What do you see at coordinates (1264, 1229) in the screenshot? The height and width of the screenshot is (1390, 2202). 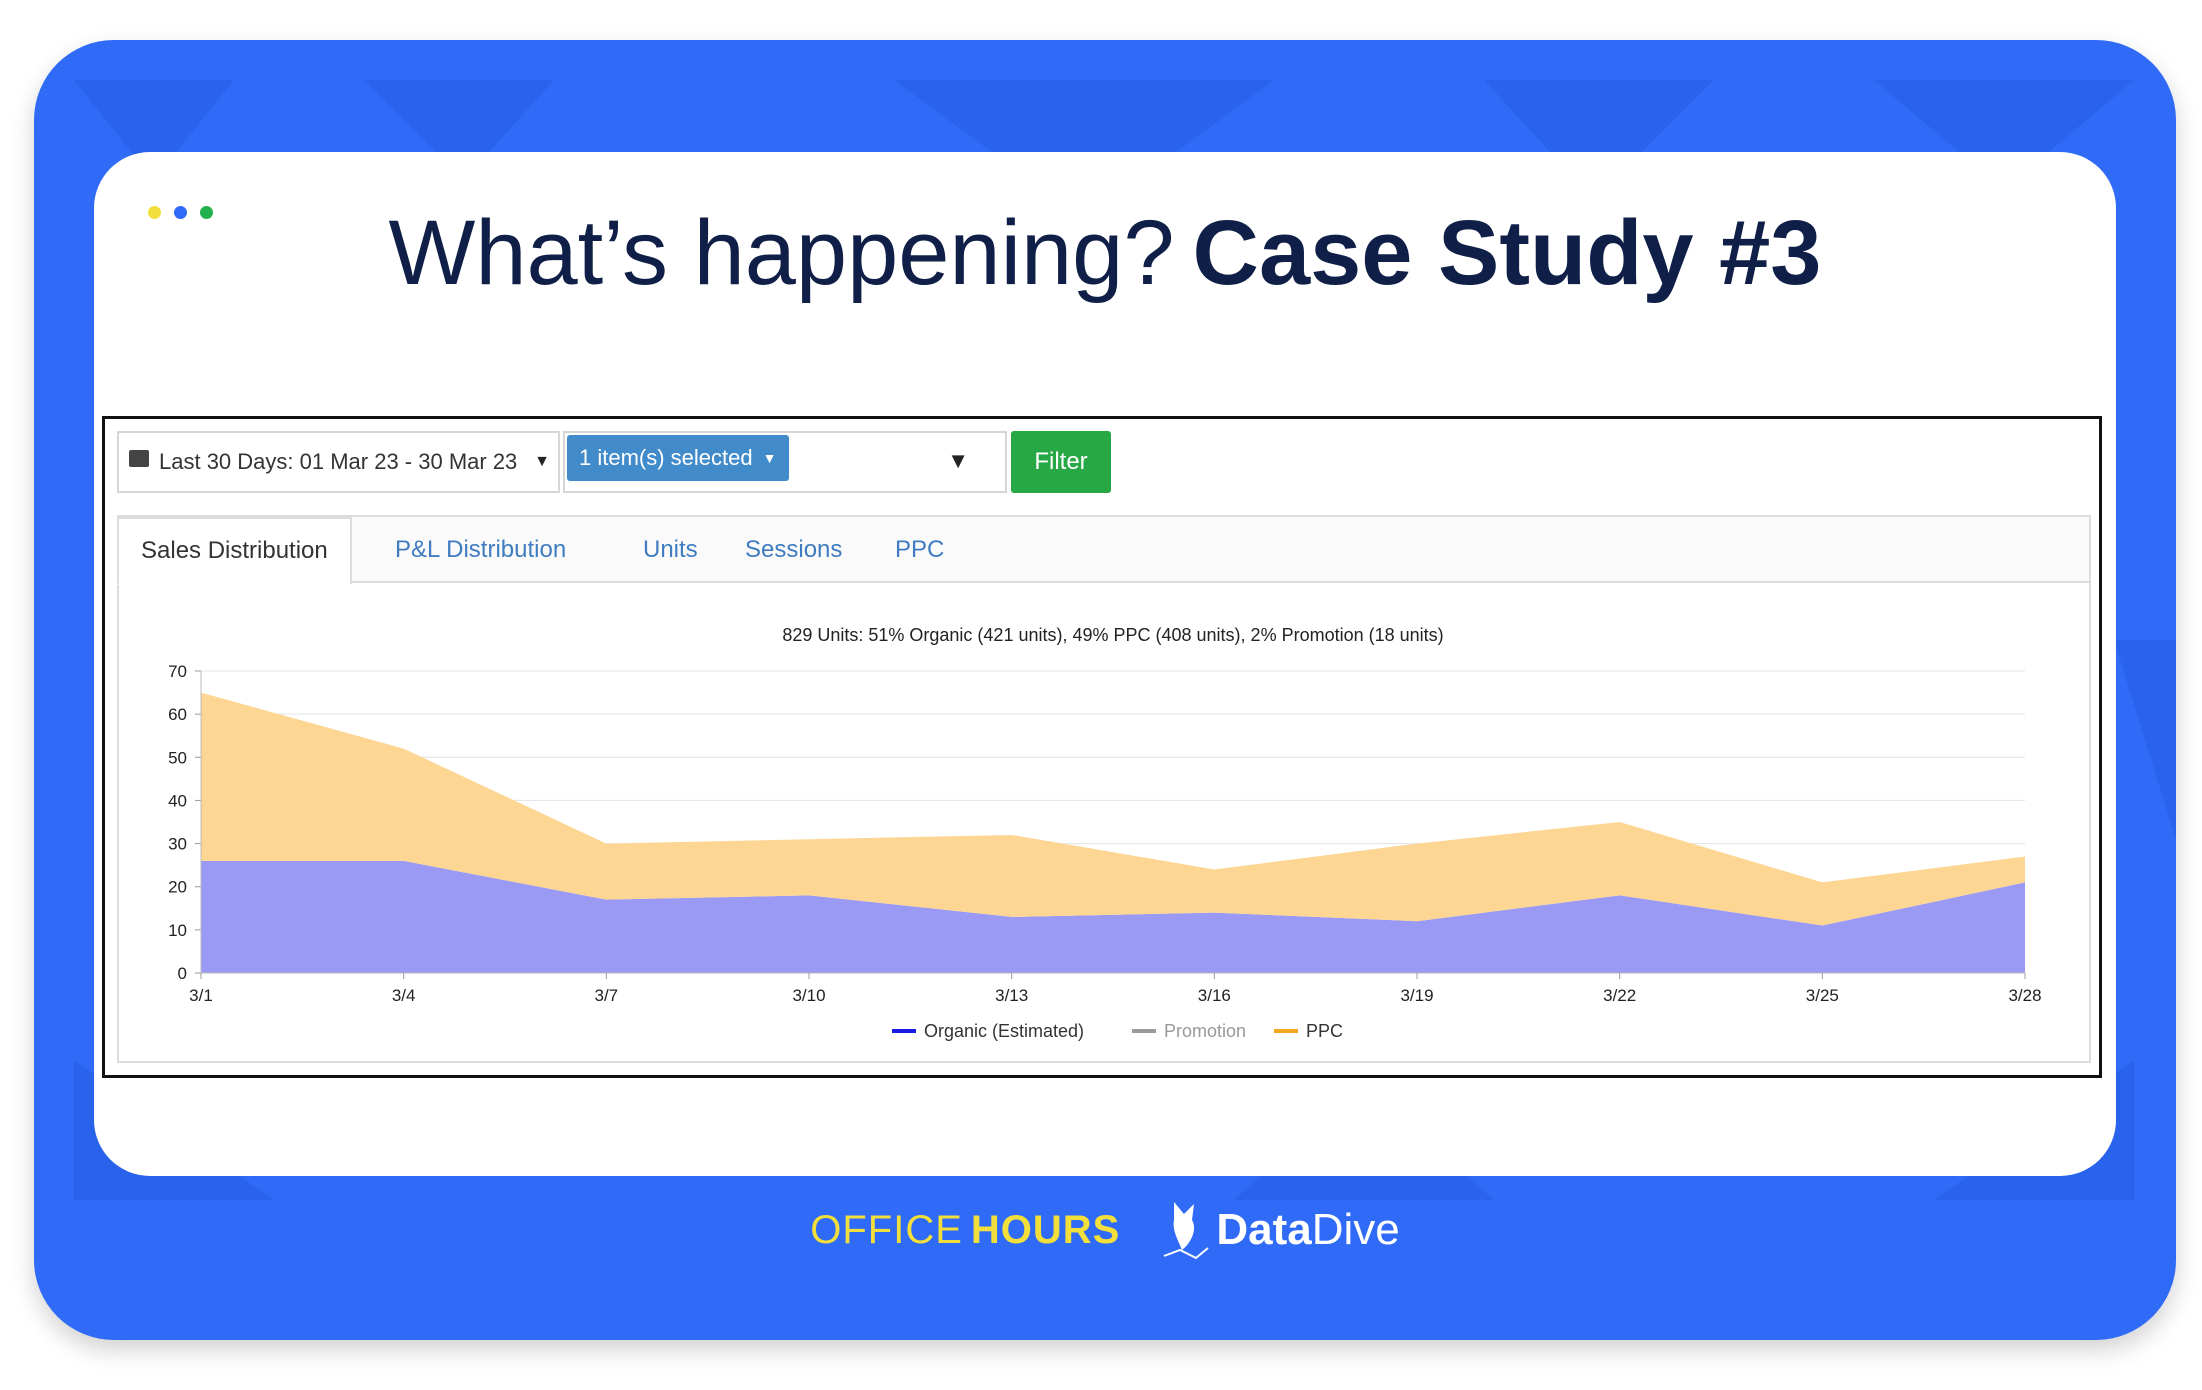 I see `brand-data: Data` at bounding box center [1264, 1229].